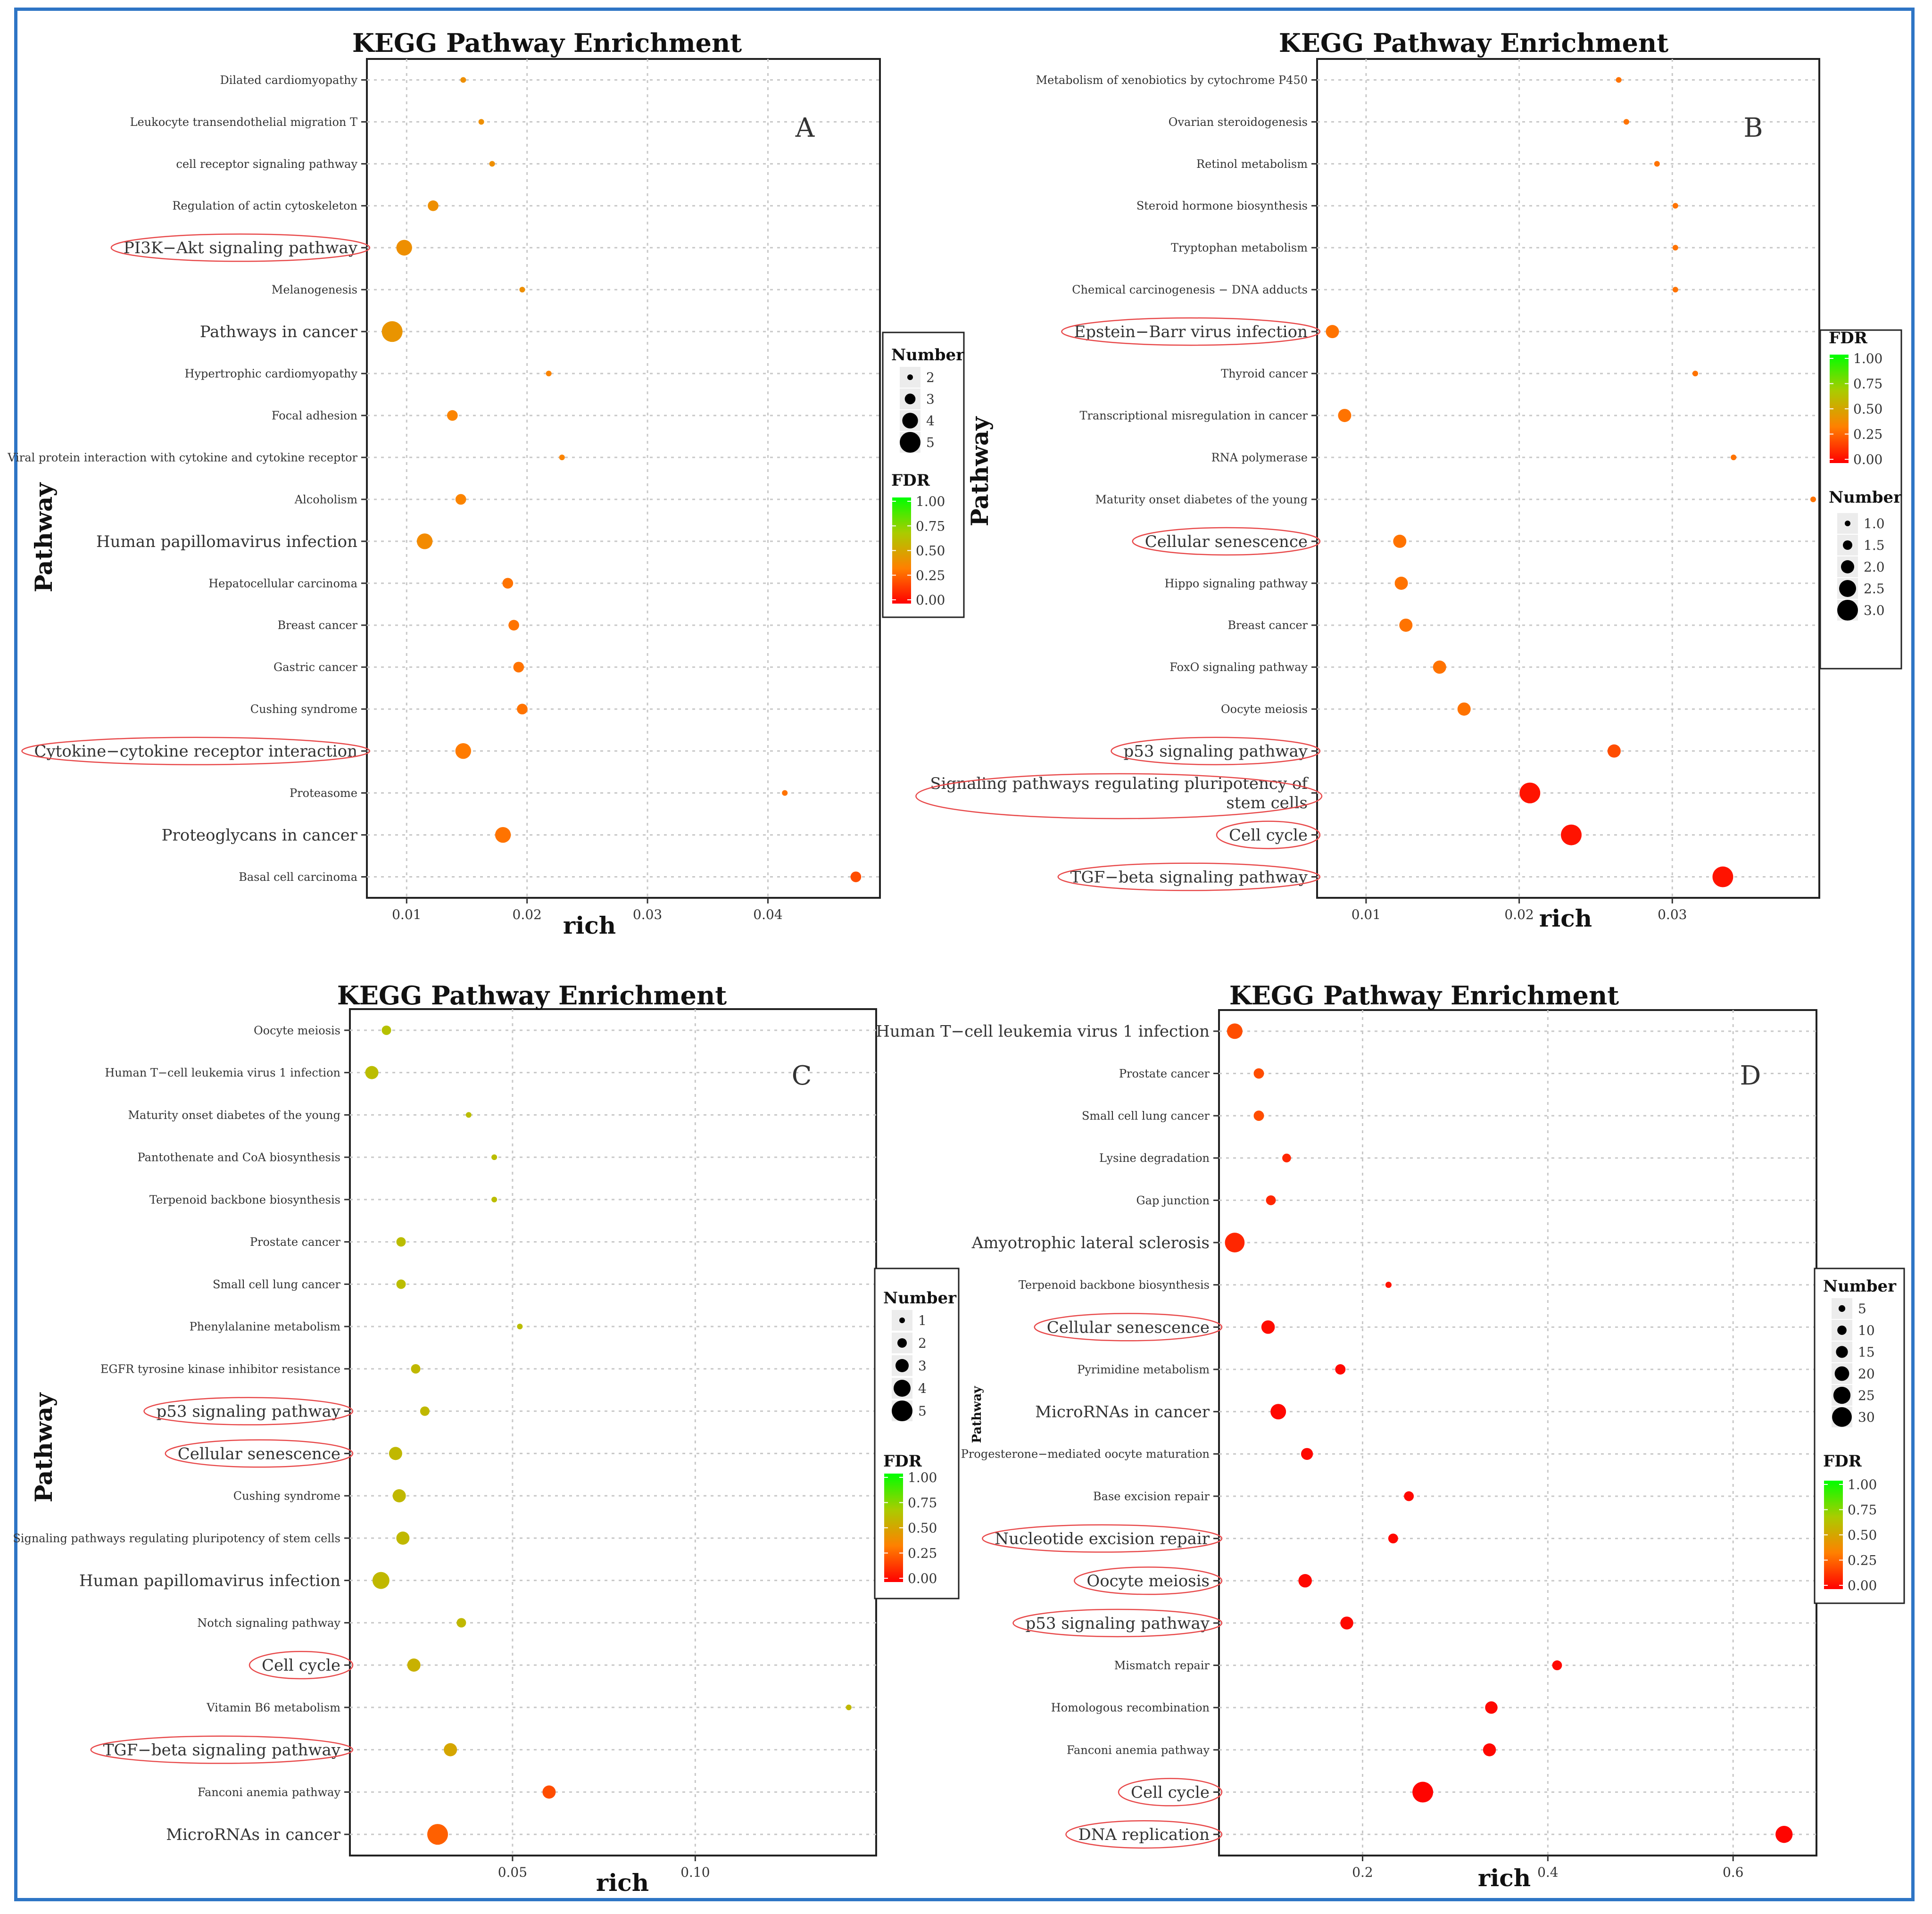 The width and height of the screenshot is (1932, 1914). What do you see at coordinates (1162, 1665) in the screenshot?
I see `y-tick-label: Mismatch repair` at bounding box center [1162, 1665].